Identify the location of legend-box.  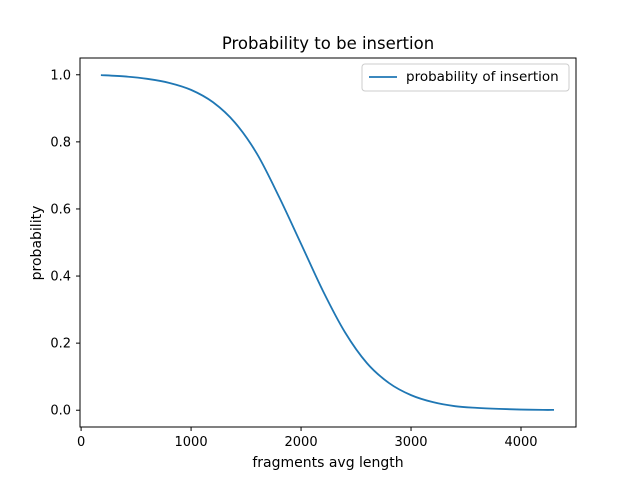
(465, 77).